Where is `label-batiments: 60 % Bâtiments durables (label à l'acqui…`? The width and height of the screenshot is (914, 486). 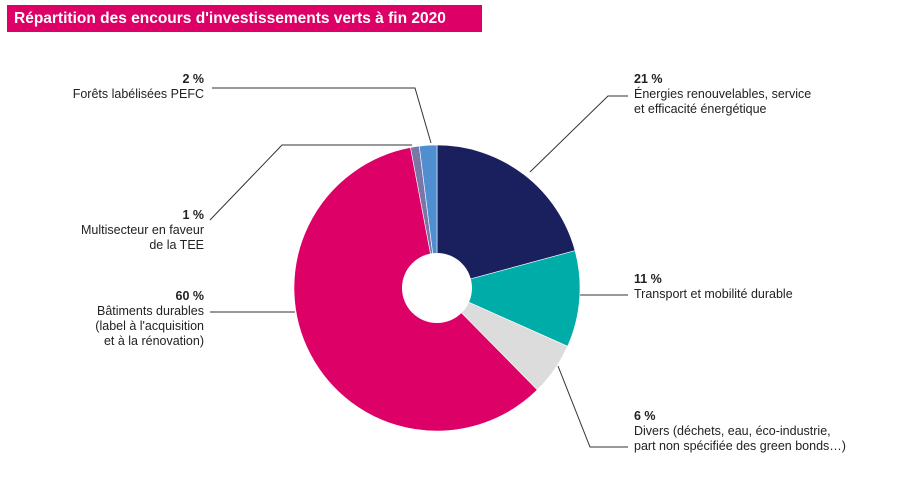
label-batiments: 60 % Bâtiments durables (label à l'acqui… is located at coordinates (149, 318).